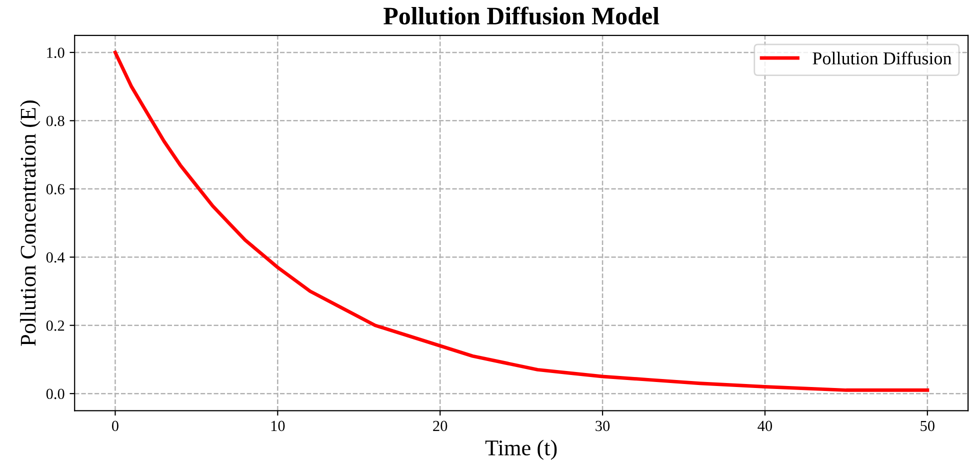  I want to click on y-tick-label: 0.4, so click(55, 257).